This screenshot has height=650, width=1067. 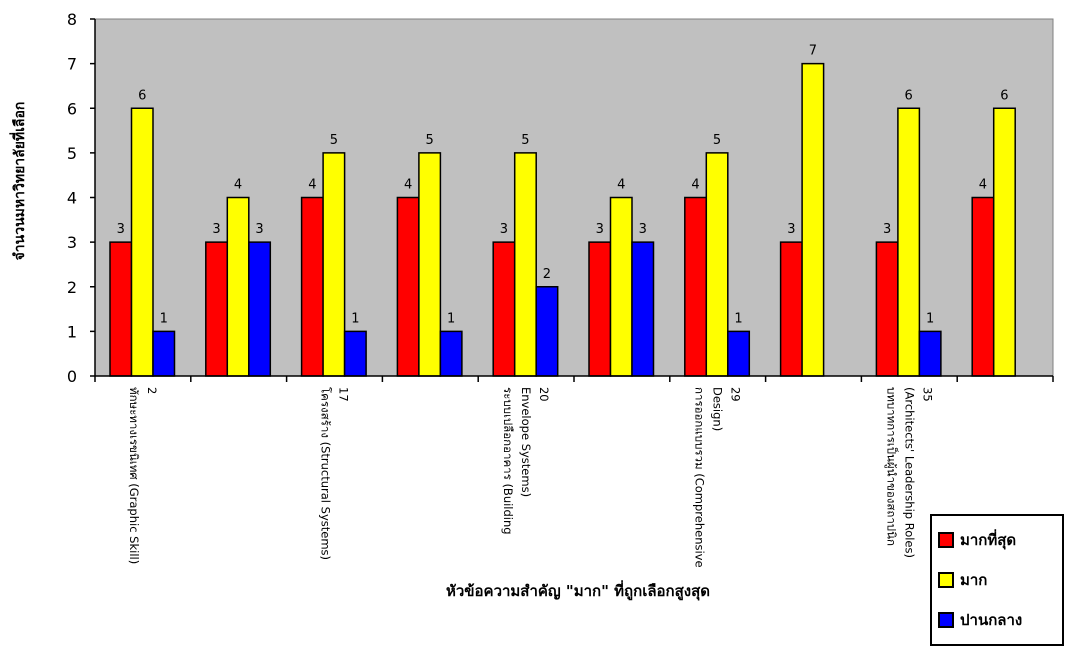 What do you see at coordinates (991, 620) in the screenshot?
I see `legend-label: ปานกลาง` at bounding box center [991, 620].